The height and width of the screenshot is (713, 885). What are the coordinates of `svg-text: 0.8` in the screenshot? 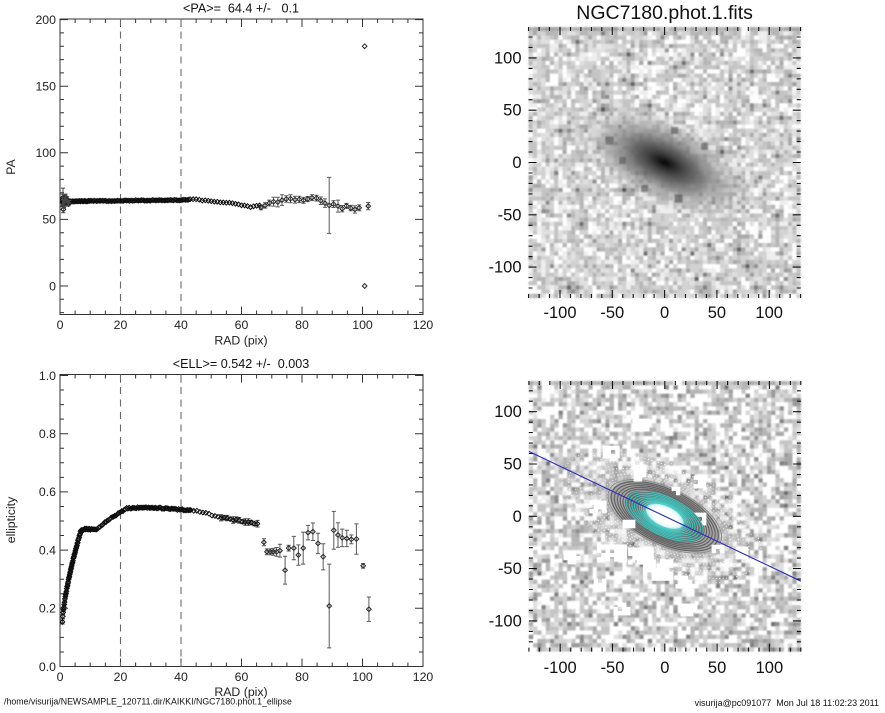 It's located at (47, 434).